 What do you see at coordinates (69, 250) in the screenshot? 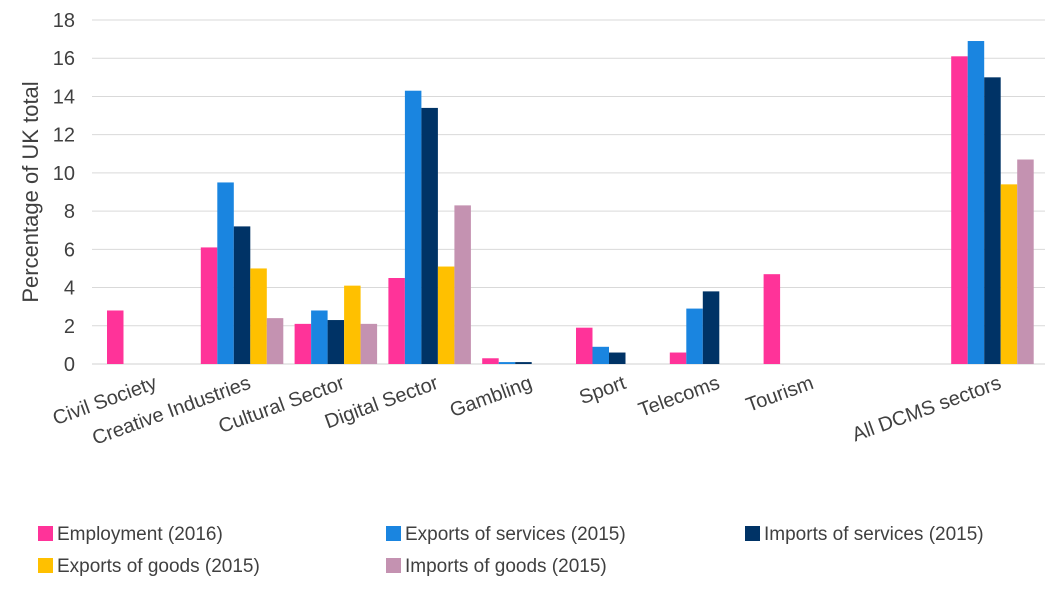
I see `y-tick-label: 6` at bounding box center [69, 250].